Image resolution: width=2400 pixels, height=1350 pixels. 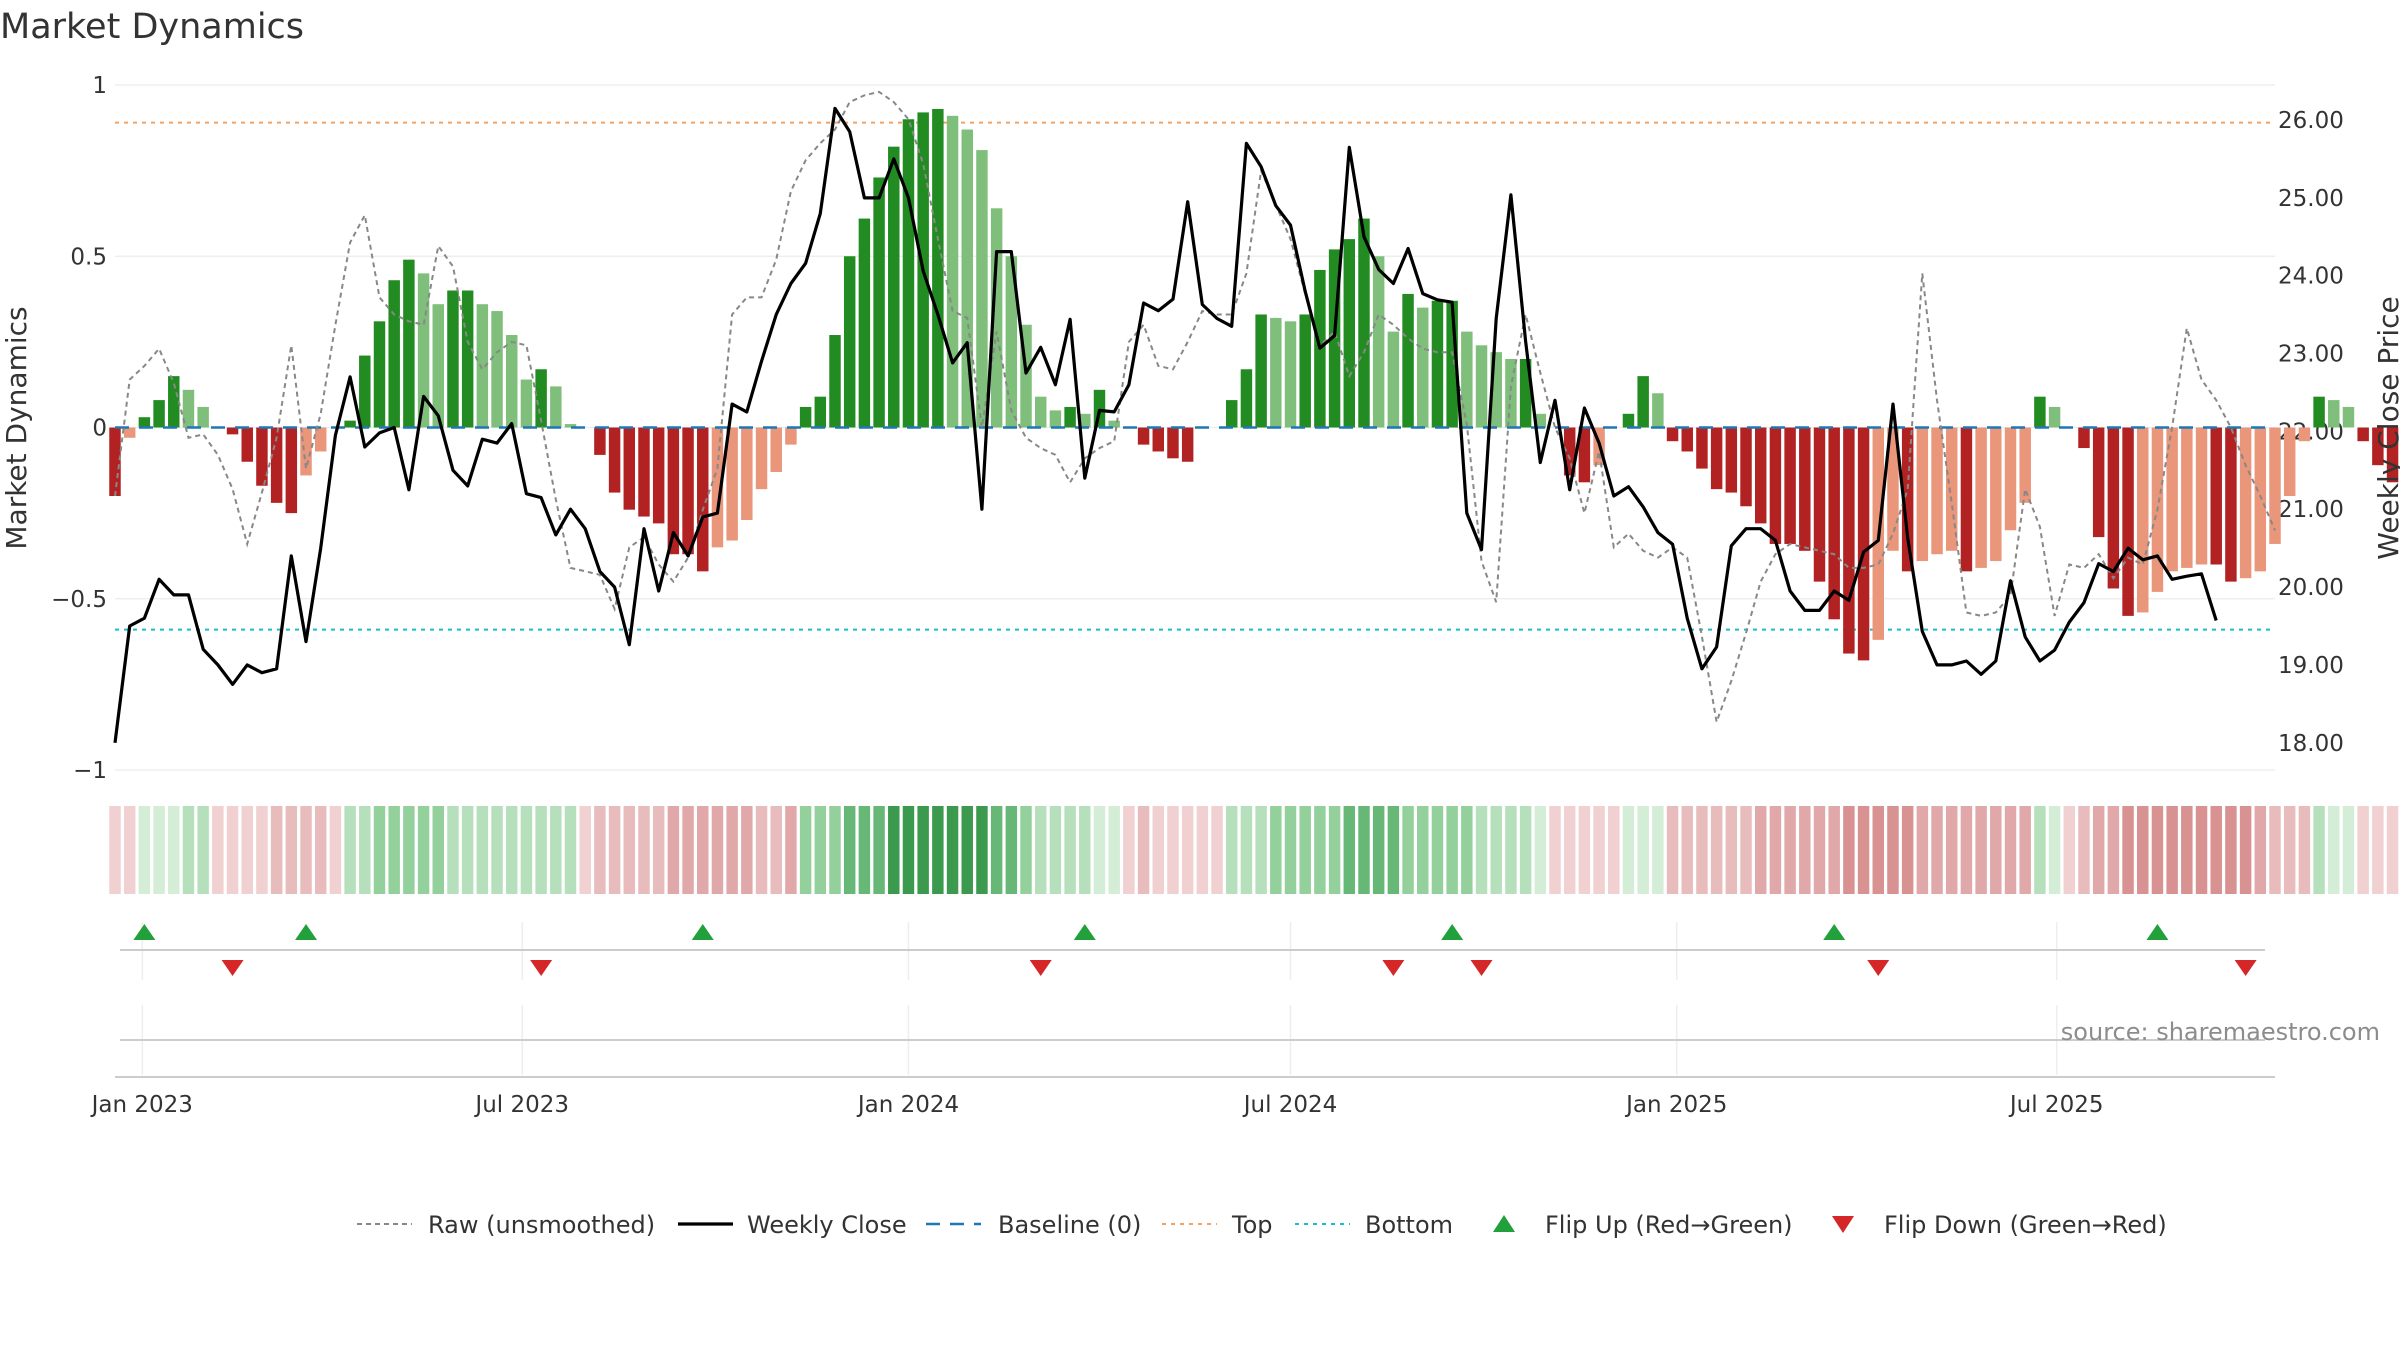 What do you see at coordinates (2056, 1105) in the screenshot?
I see `x-tick-label: Jul 2025` at bounding box center [2056, 1105].